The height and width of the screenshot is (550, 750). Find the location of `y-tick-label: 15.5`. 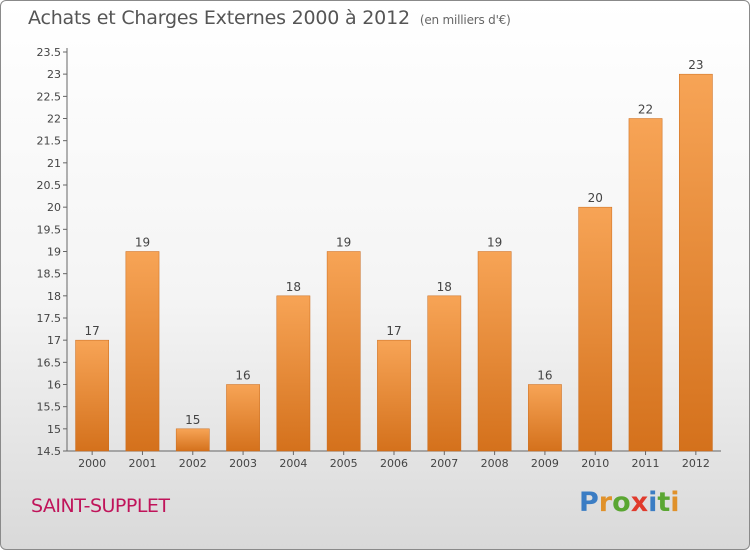

y-tick-label: 15.5 is located at coordinates (49, 407).